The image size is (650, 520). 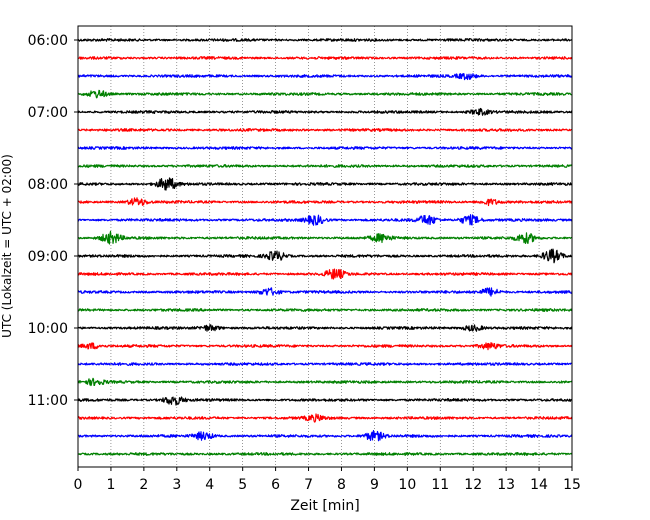 What do you see at coordinates (53, 221) in the screenshot?
I see `y-axis: 06:00 07:00 08:00 09:00 10:00 11:00` at bounding box center [53, 221].